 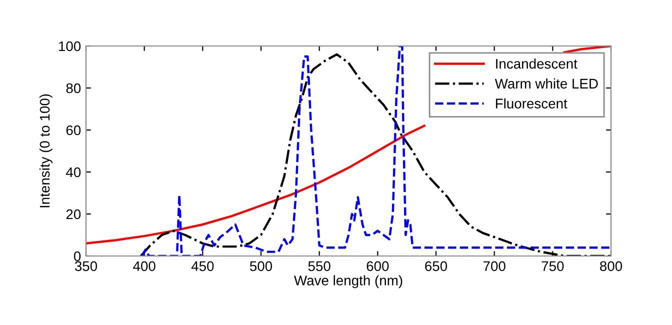 I want to click on x-tick-label: 400, so click(x=144, y=266).